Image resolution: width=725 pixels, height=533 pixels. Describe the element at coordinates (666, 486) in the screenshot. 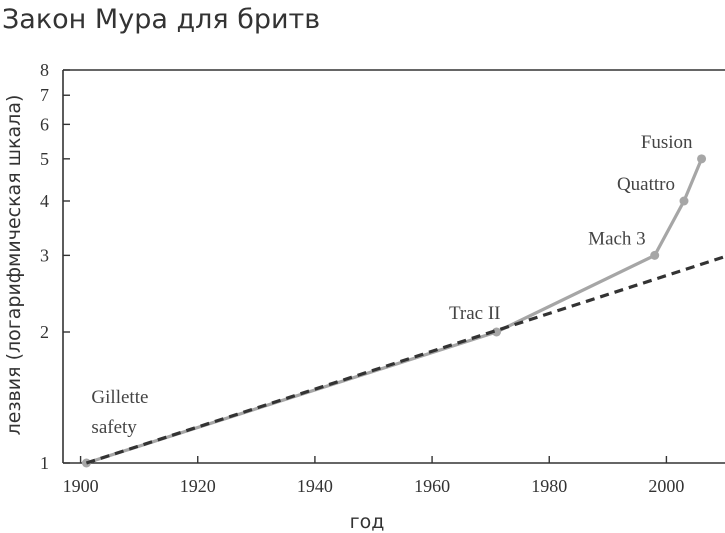

I see `x-tick-label: 2000` at that location.